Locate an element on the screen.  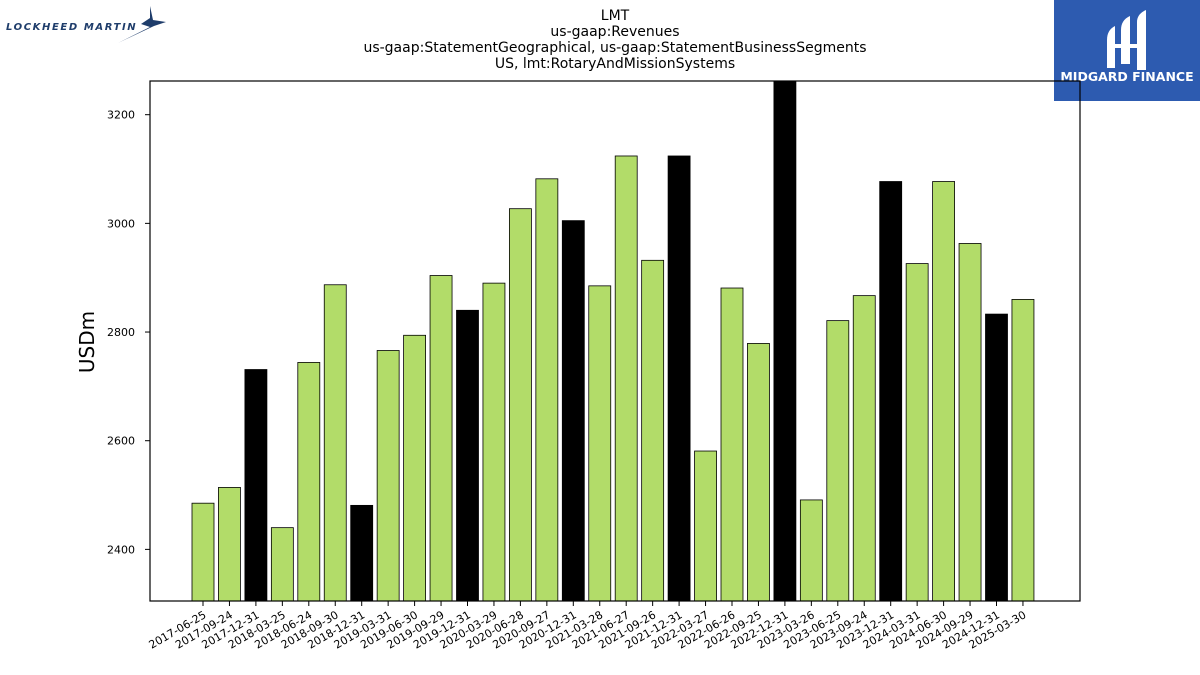
midgard-finance-logo: MIDGARD FINANCE is located at coordinates (1127, 50).